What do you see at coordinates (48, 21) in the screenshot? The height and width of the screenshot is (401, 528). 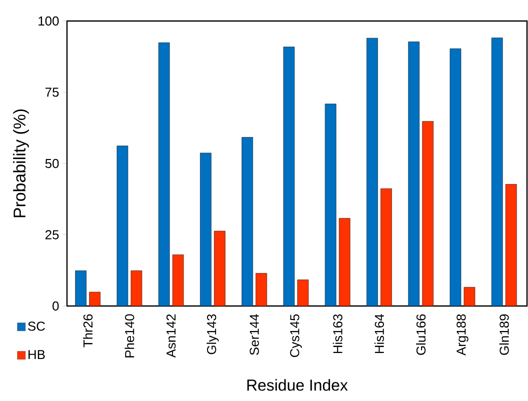 I see `y-tick-label: 100` at bounding box center [48, 21].